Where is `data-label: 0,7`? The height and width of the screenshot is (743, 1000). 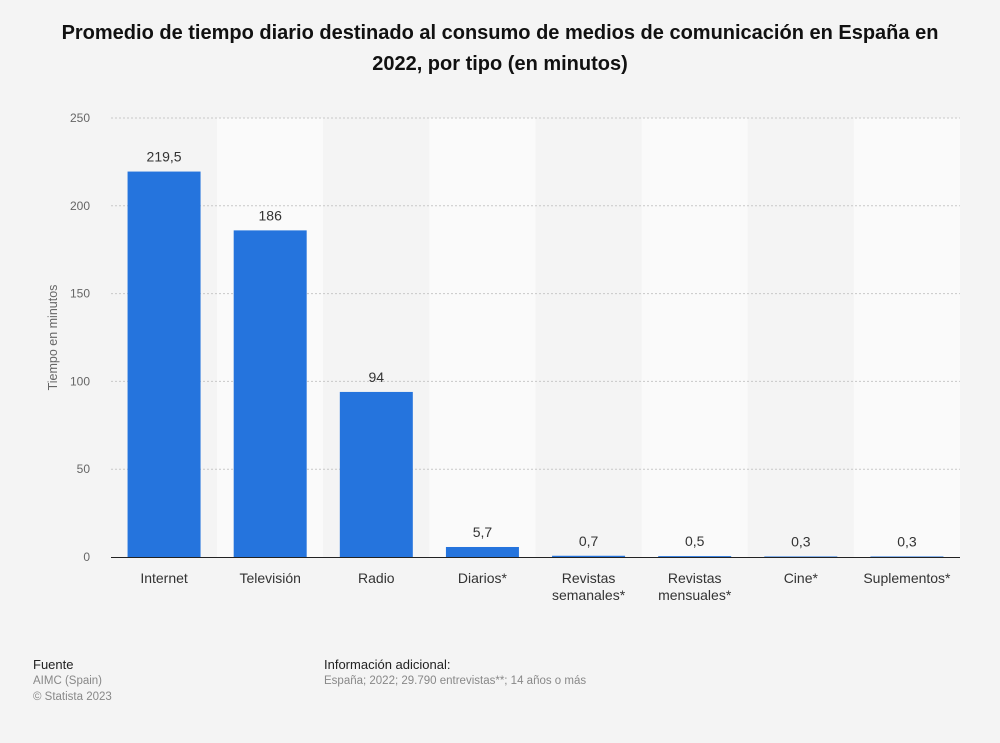
data-label: 0,7 is located at coordinates (589, 541).